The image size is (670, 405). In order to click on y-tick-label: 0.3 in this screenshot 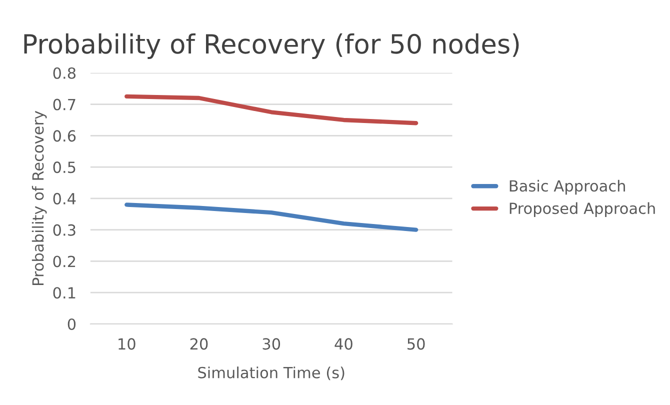, I will do `click(64, 230)`.